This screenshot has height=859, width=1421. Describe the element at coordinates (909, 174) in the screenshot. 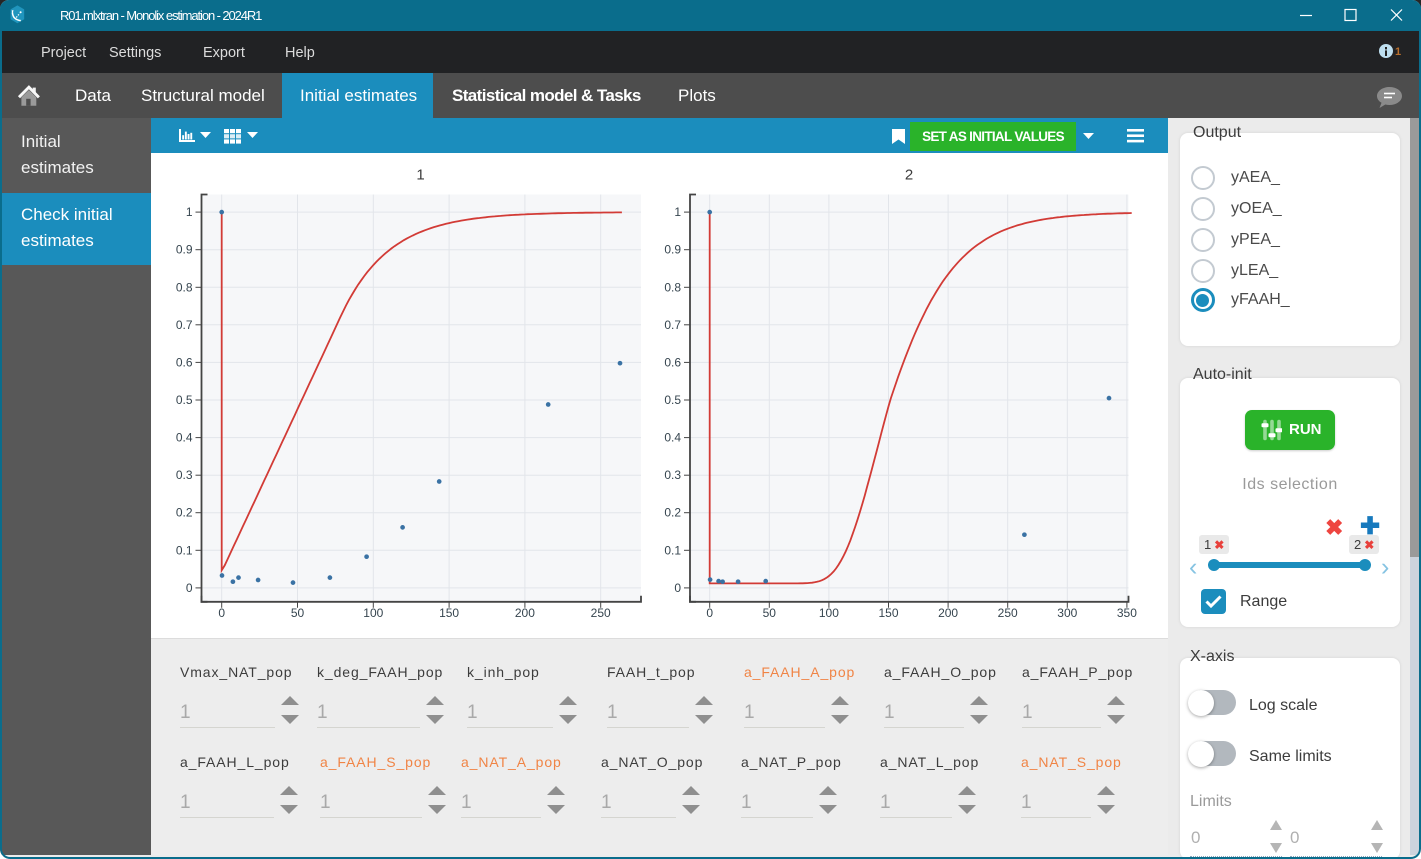

I see `svg-text: 2` at that location.